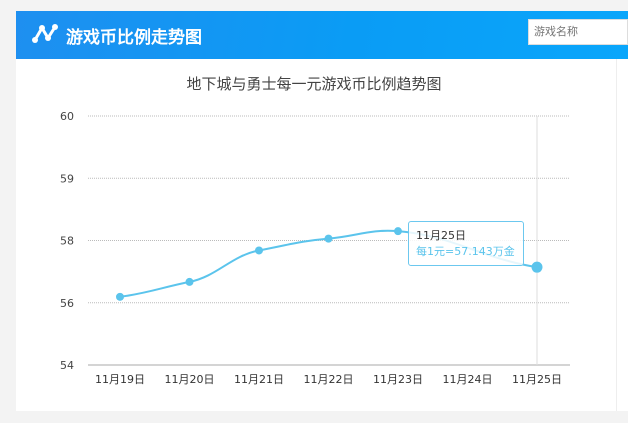  I want to click on x-tick-label: 11月22日, so click(329, 379).